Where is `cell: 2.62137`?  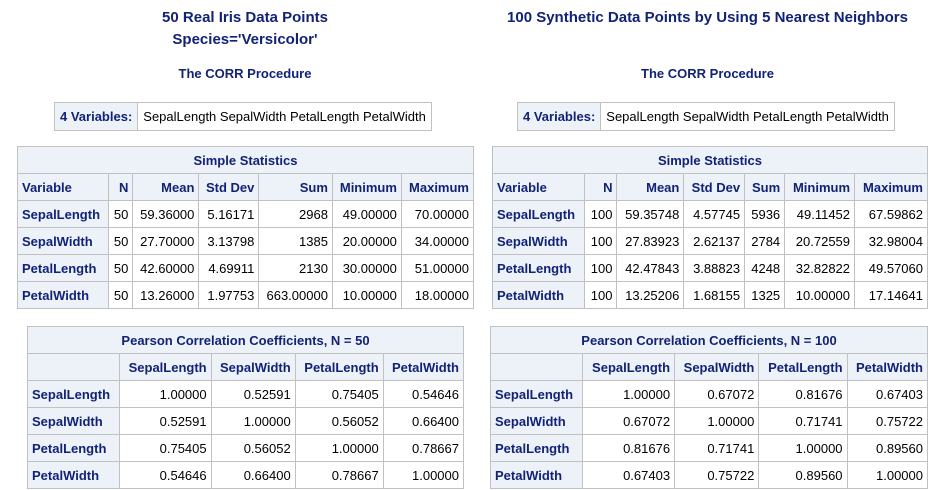 cell: 2.62137 is located at coordinates (714, 241).